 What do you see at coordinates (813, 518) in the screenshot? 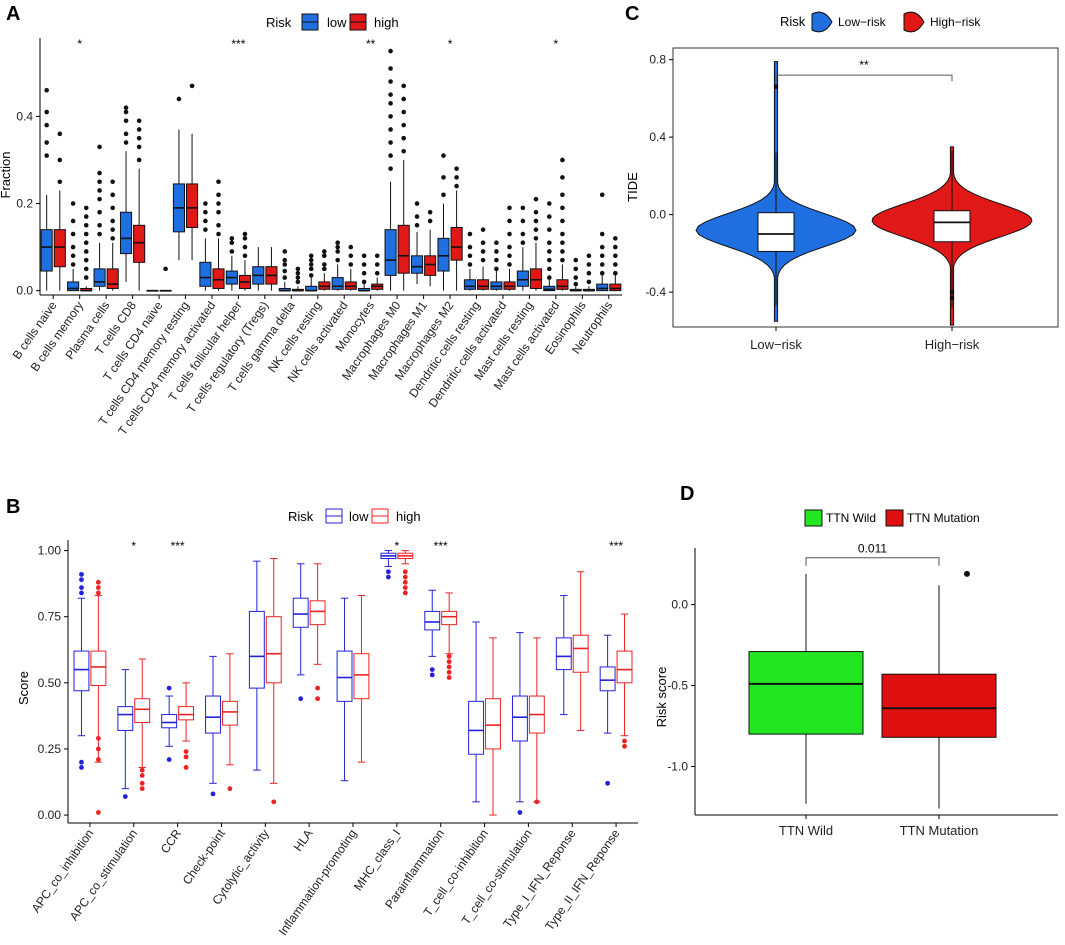
I see `d-legend-key-wild` at bounding box center [813, 518].